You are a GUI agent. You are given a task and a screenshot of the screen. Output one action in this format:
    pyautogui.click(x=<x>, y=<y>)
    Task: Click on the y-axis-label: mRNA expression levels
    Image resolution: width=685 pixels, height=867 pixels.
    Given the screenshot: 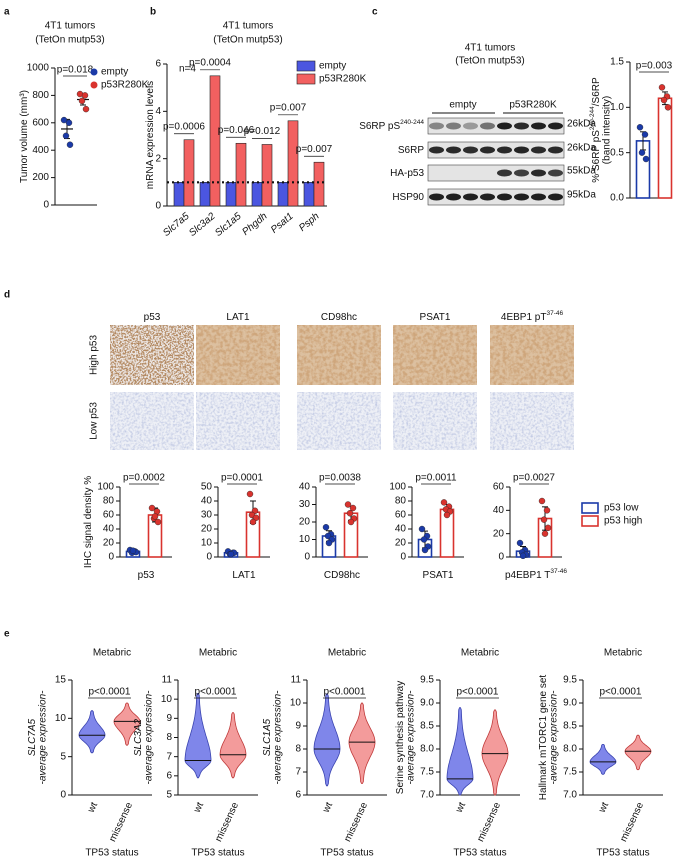 What is the action you would take?
    pyautogui.click(x=150, y=135)
    